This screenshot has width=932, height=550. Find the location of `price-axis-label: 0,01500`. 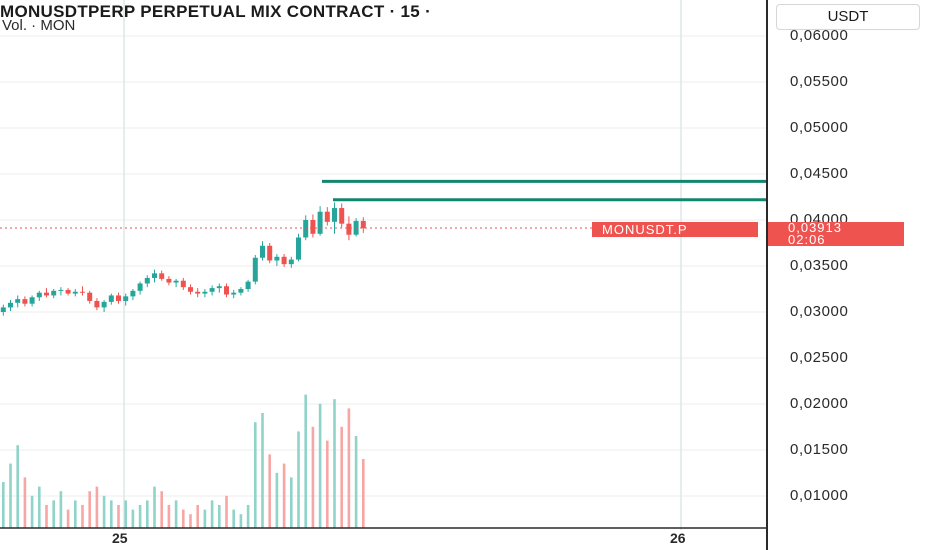

price-axis-label: 0,01500 is located at coordinates (819, 449).